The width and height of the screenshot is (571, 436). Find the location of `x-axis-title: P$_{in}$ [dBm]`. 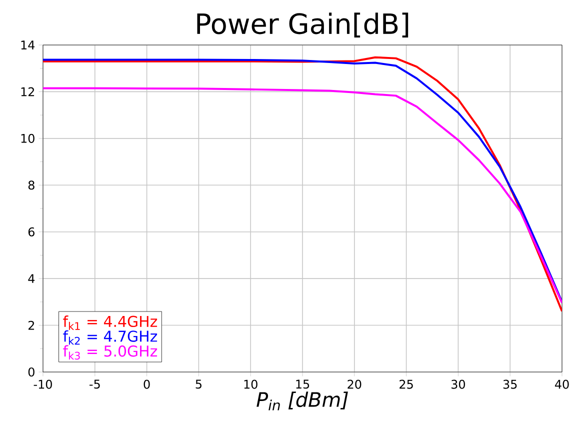

x-axis-title: P$_{in}$ [dBm] is located at coordinates (302, 401).